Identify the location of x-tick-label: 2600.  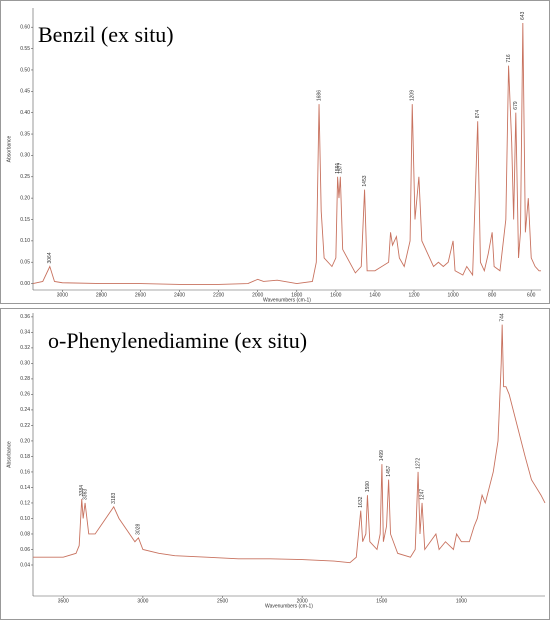
(140, 295).